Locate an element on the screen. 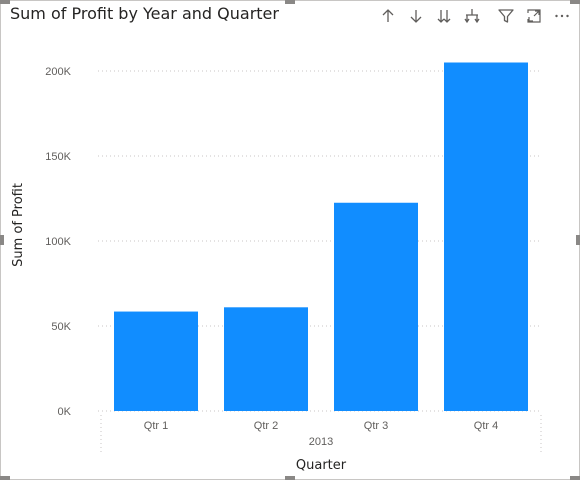  resize-handle-bottom-left is located at coordinates (5, 478).